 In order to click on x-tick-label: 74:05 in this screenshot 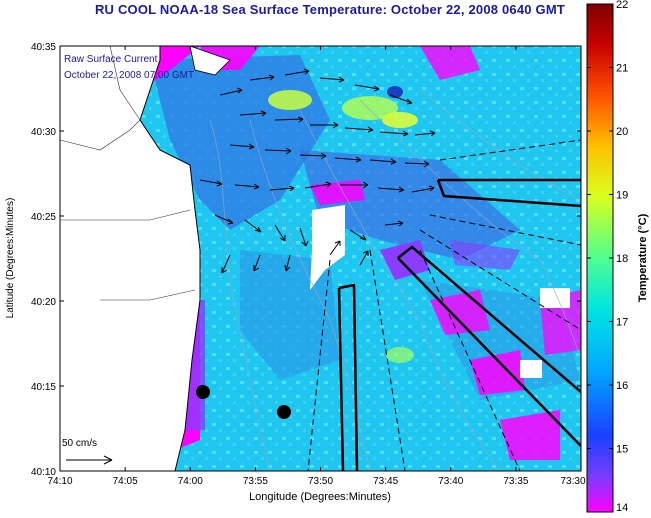, I will do `click(125, 481)`.